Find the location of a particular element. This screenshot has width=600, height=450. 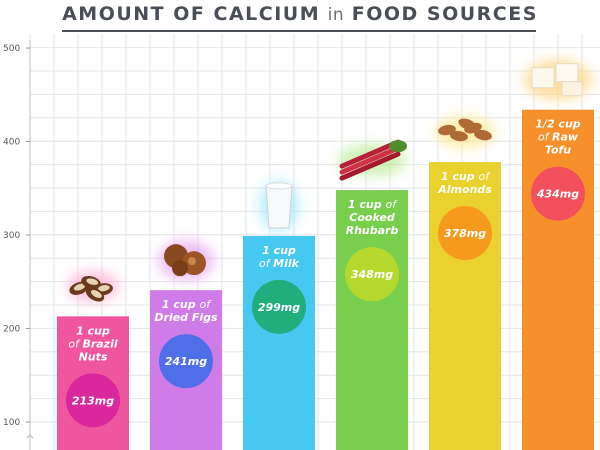

value-label: 241mg is located at coordinates (186, 361).